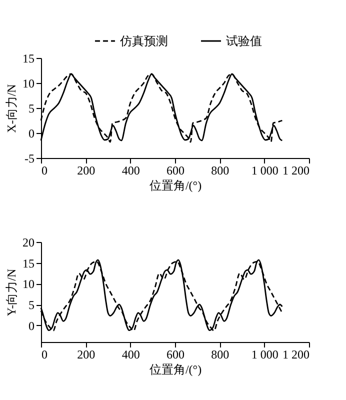 Image resolution: width=346 pixels, height=400 pixels. Describe the element at coordinates (29, 159) in the screenshot. I see `y-tick-label: -5` at that location.